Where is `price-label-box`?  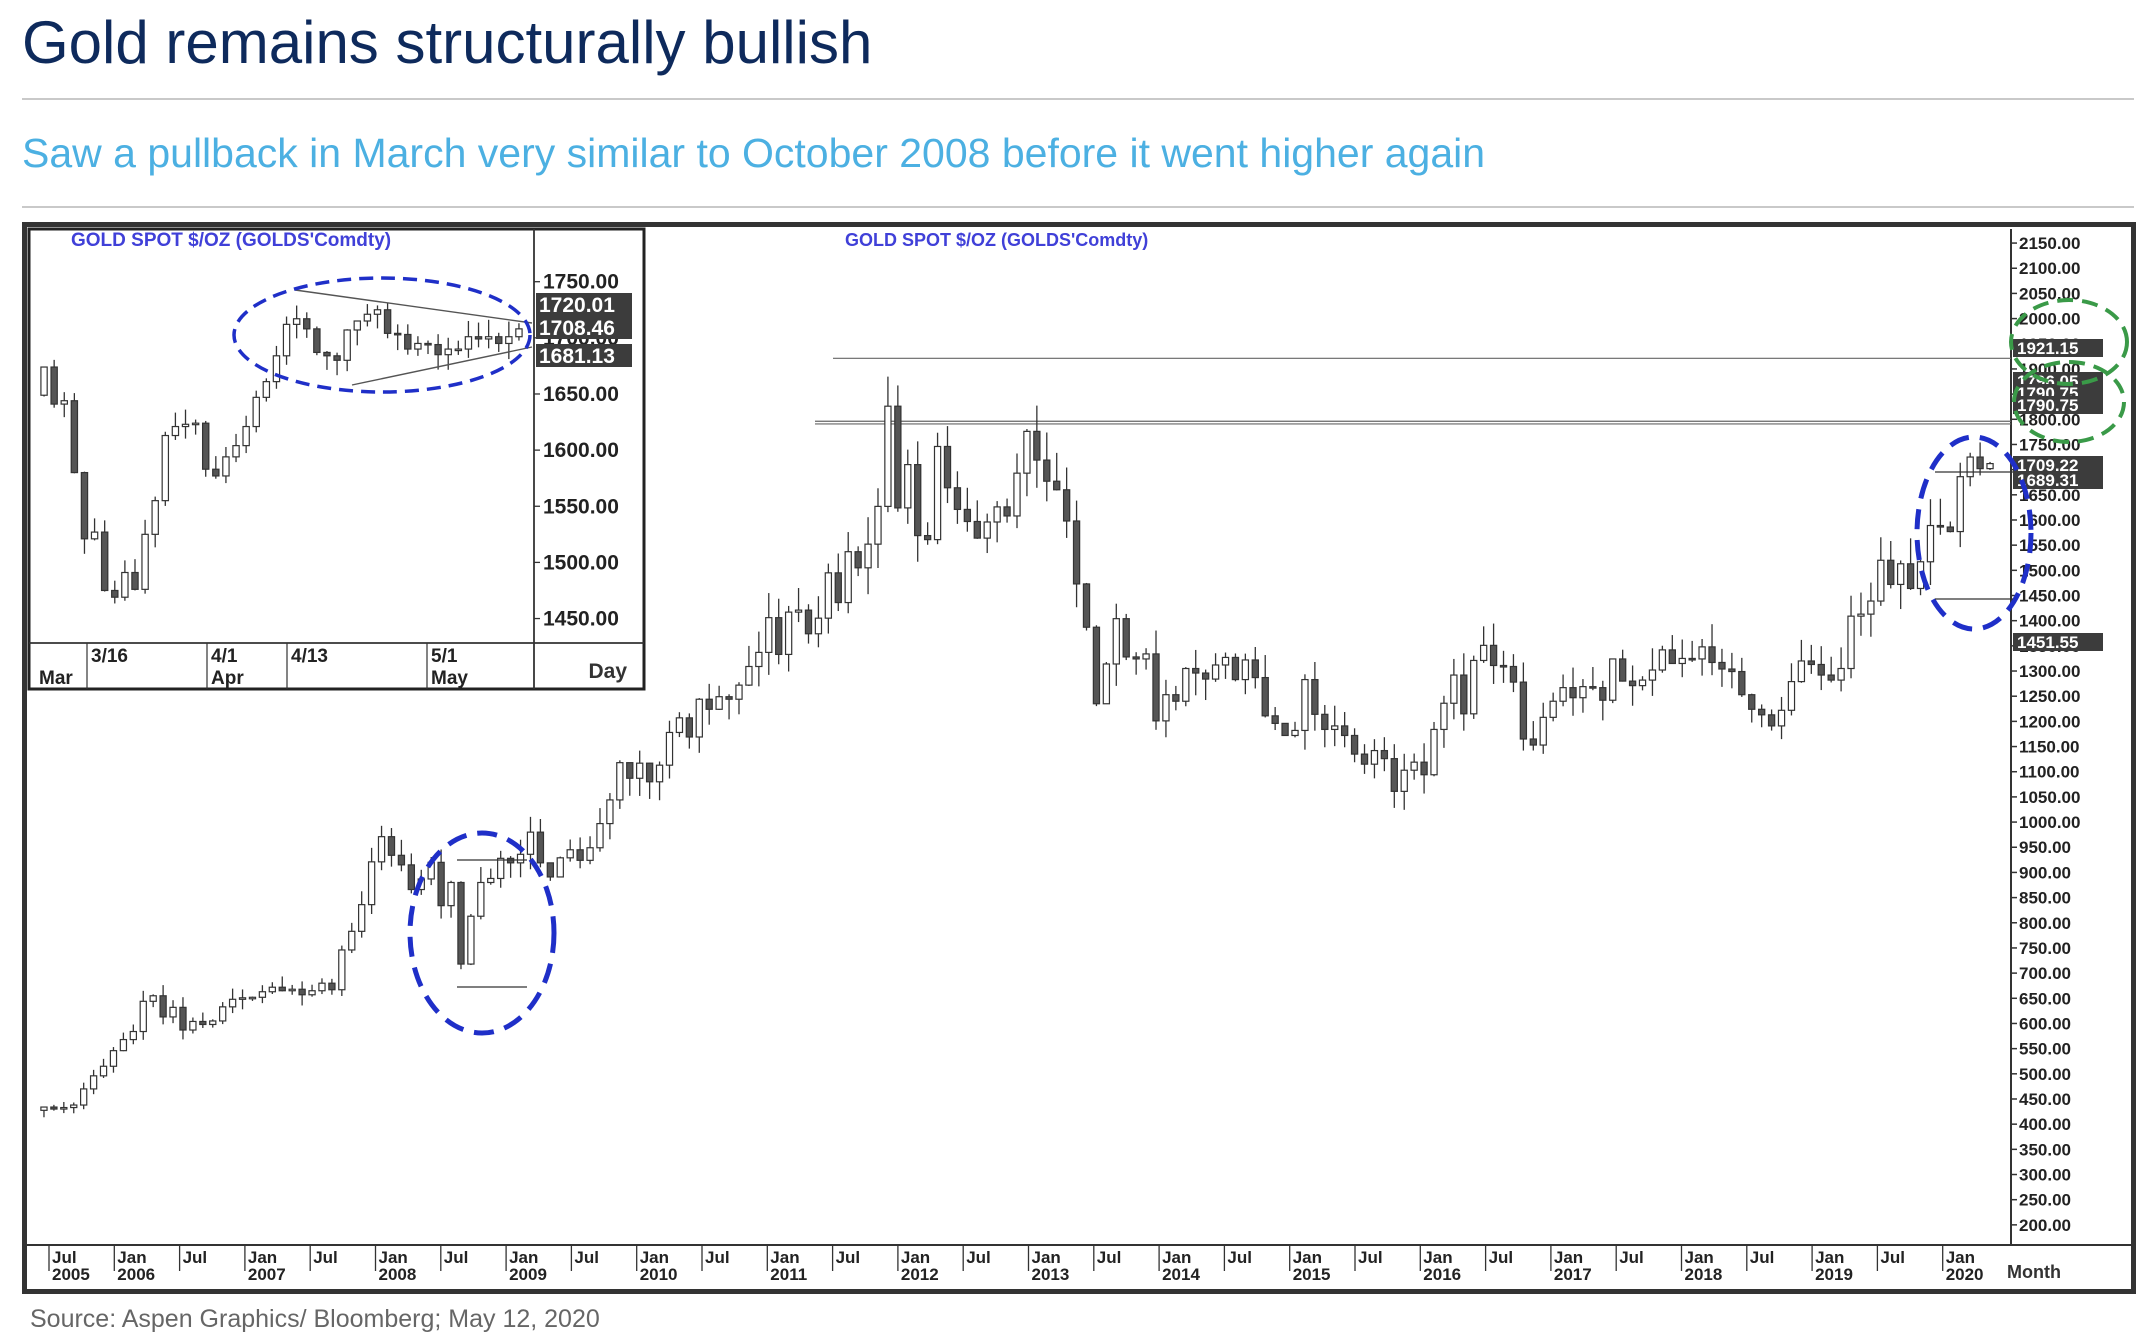 price-label-box is located at coordinates (2058, 642).